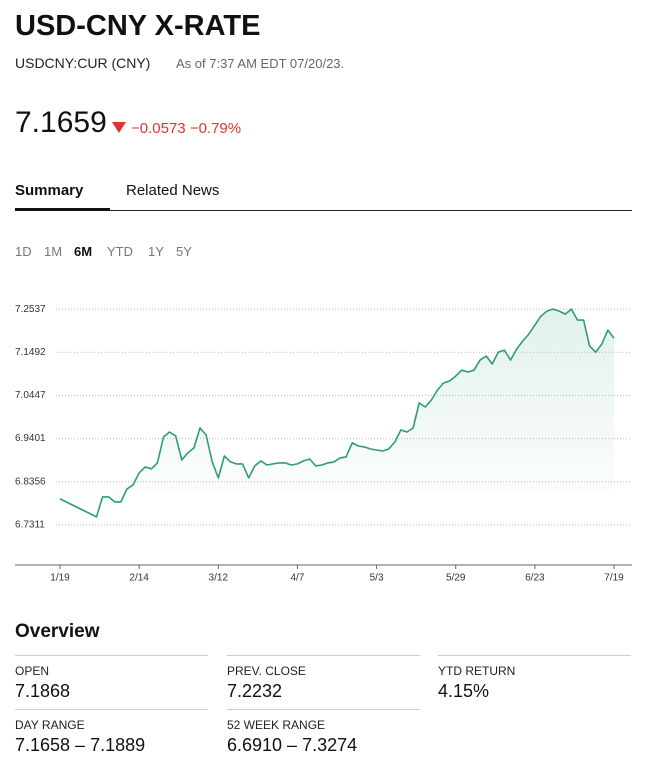 This screenshot has height=768, width=671. What do you see at coordinates (219, 578) in the screenshot?
I see `x-tick-label: 3/12` at bounding box center [219, 578].